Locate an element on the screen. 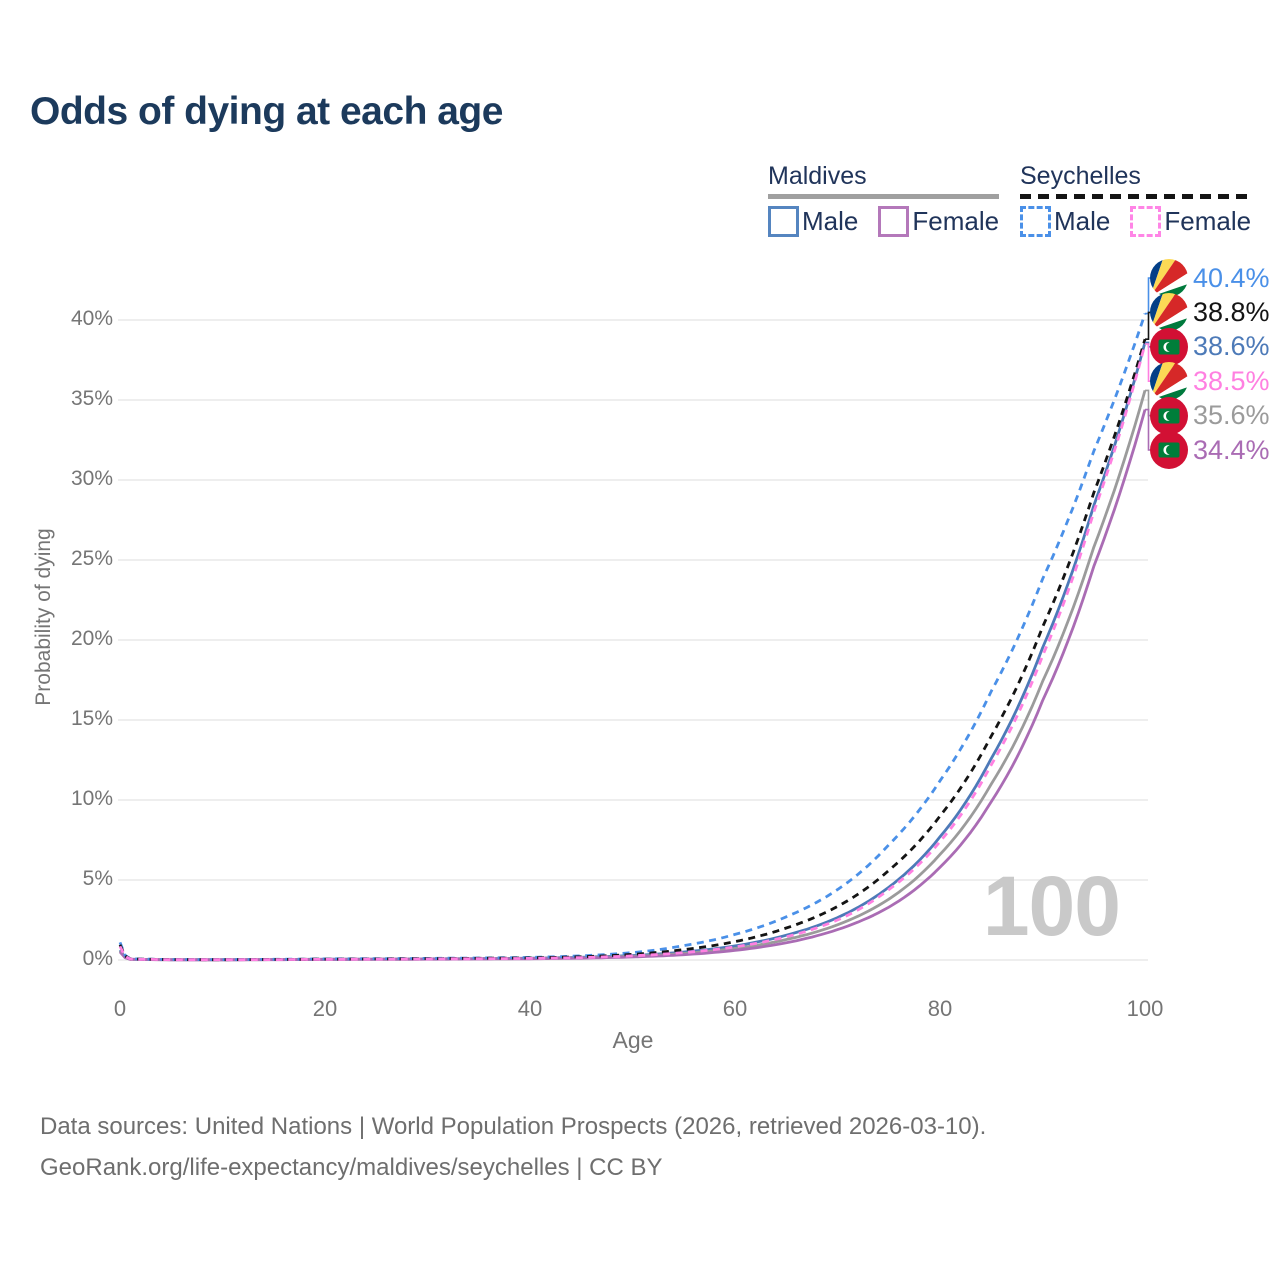 The width and height of the screenshot is (1280, 1280). age-watermark: 100 is located at coordinates (1051, 906).